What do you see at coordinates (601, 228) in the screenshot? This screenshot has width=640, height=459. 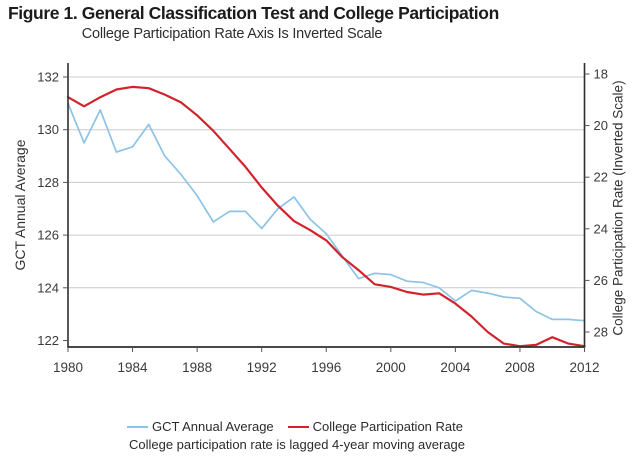 I see `right-axis-tick-label: 24` at bounding box center [601, 228].